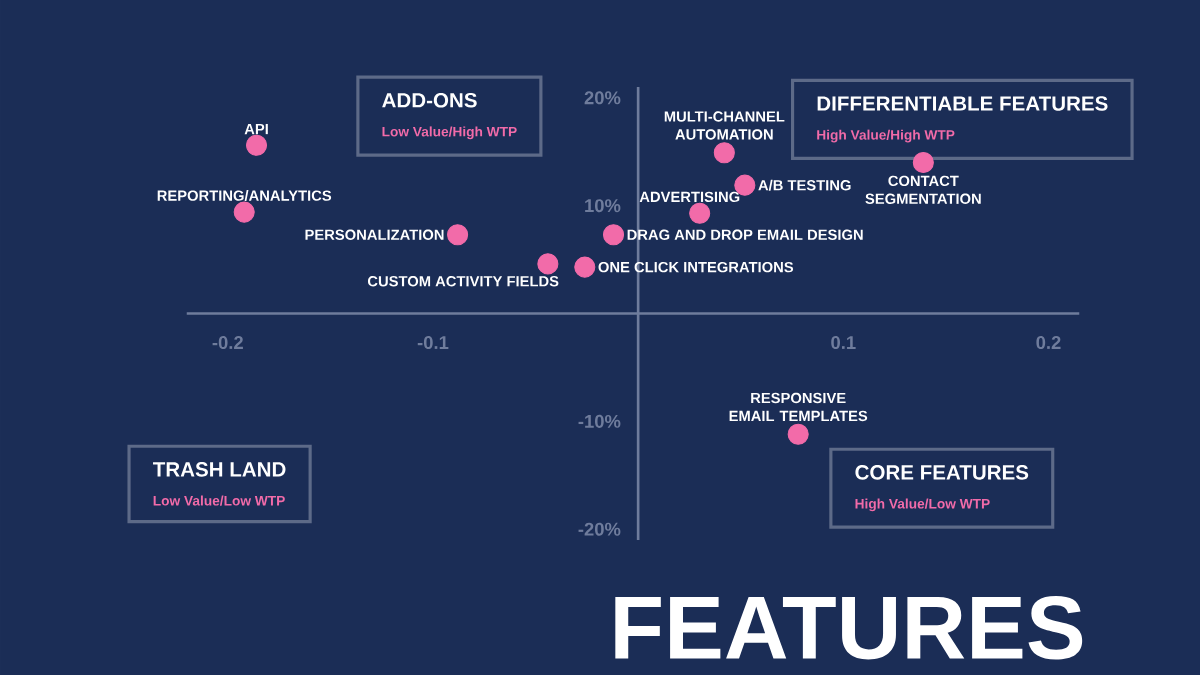 This screenshot has height=675, width=1200. I want to click on annotation: TRASH LAND, so click(219, 469).